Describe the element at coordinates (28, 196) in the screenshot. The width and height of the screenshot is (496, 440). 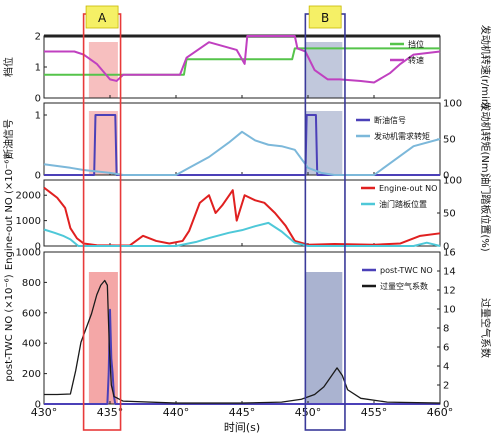
I see `y-left-tick-label: 2000` at that location.